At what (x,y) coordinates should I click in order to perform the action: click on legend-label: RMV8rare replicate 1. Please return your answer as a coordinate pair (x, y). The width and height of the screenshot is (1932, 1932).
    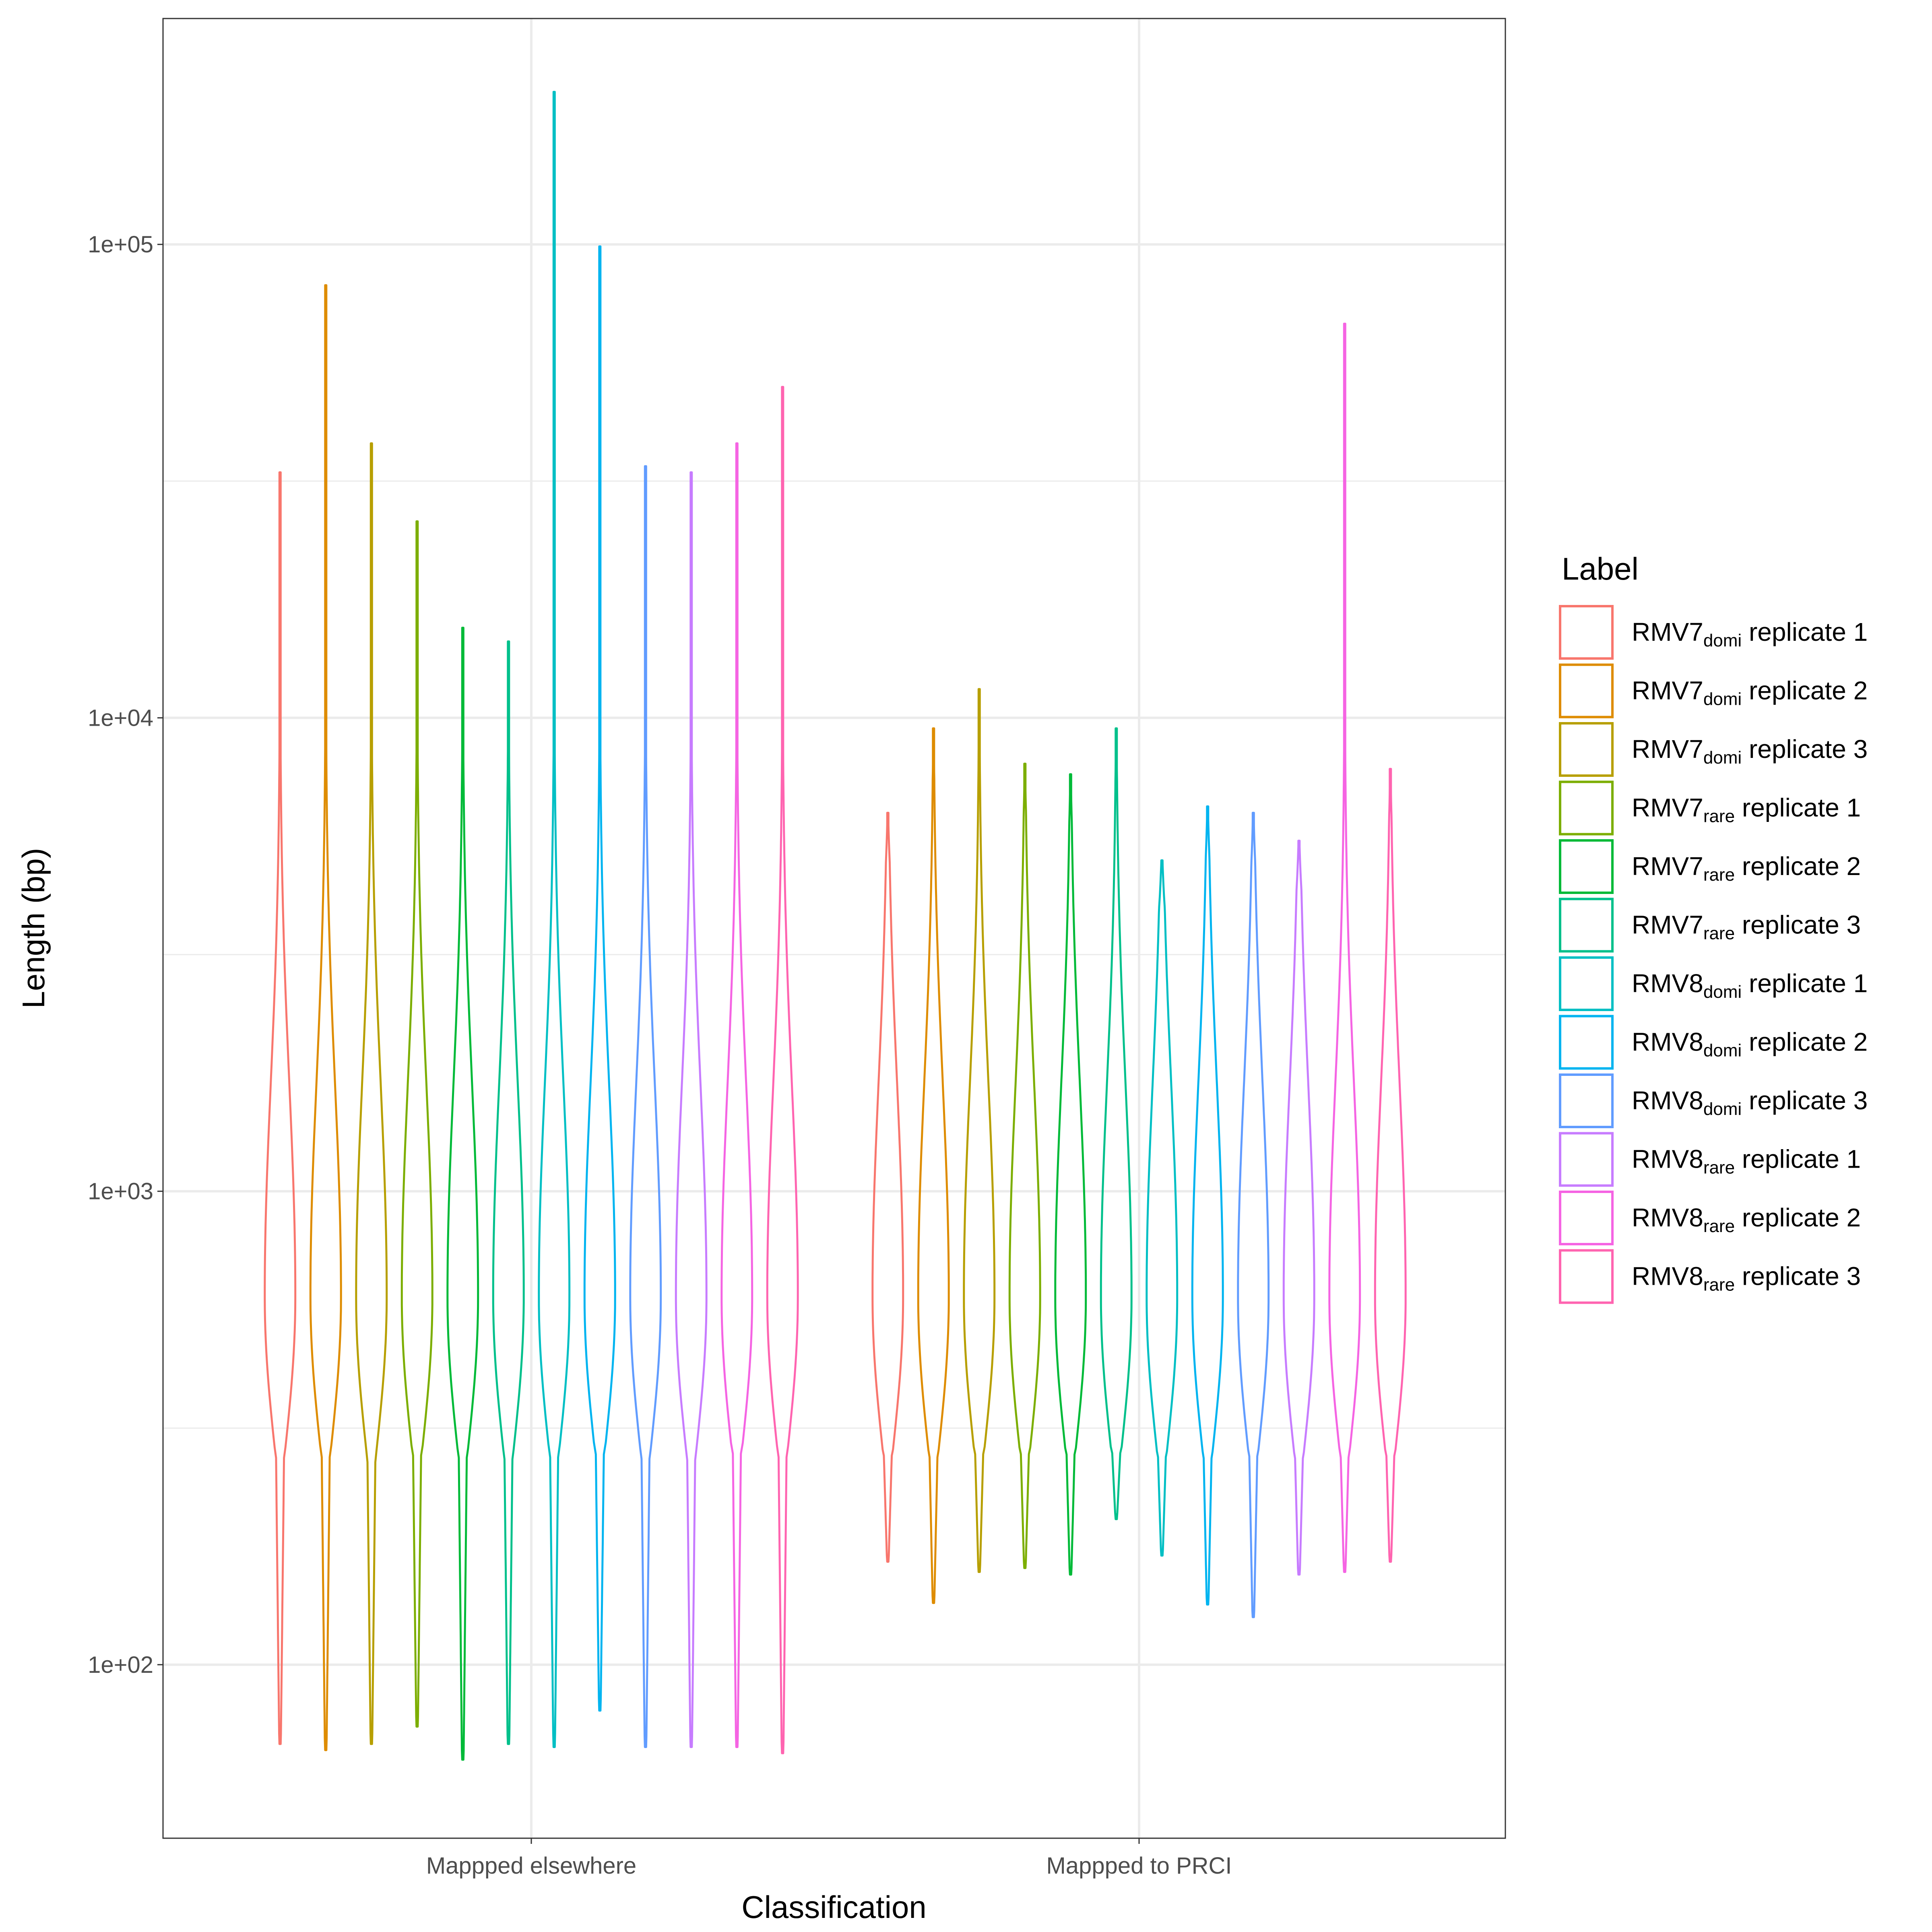
    Looking at the image, I should click on (1746, 1161).